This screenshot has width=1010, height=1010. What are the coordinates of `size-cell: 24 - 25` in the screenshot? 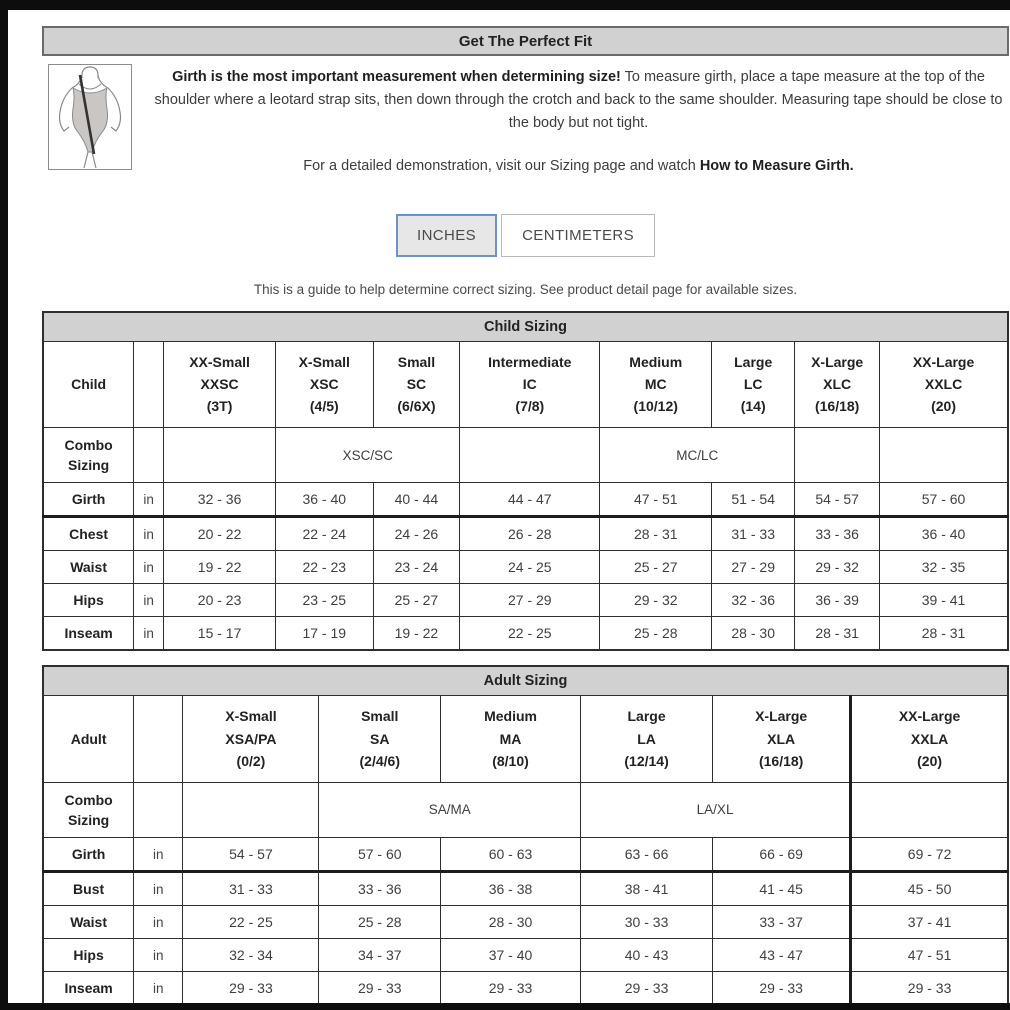 It's located at (530, 567).